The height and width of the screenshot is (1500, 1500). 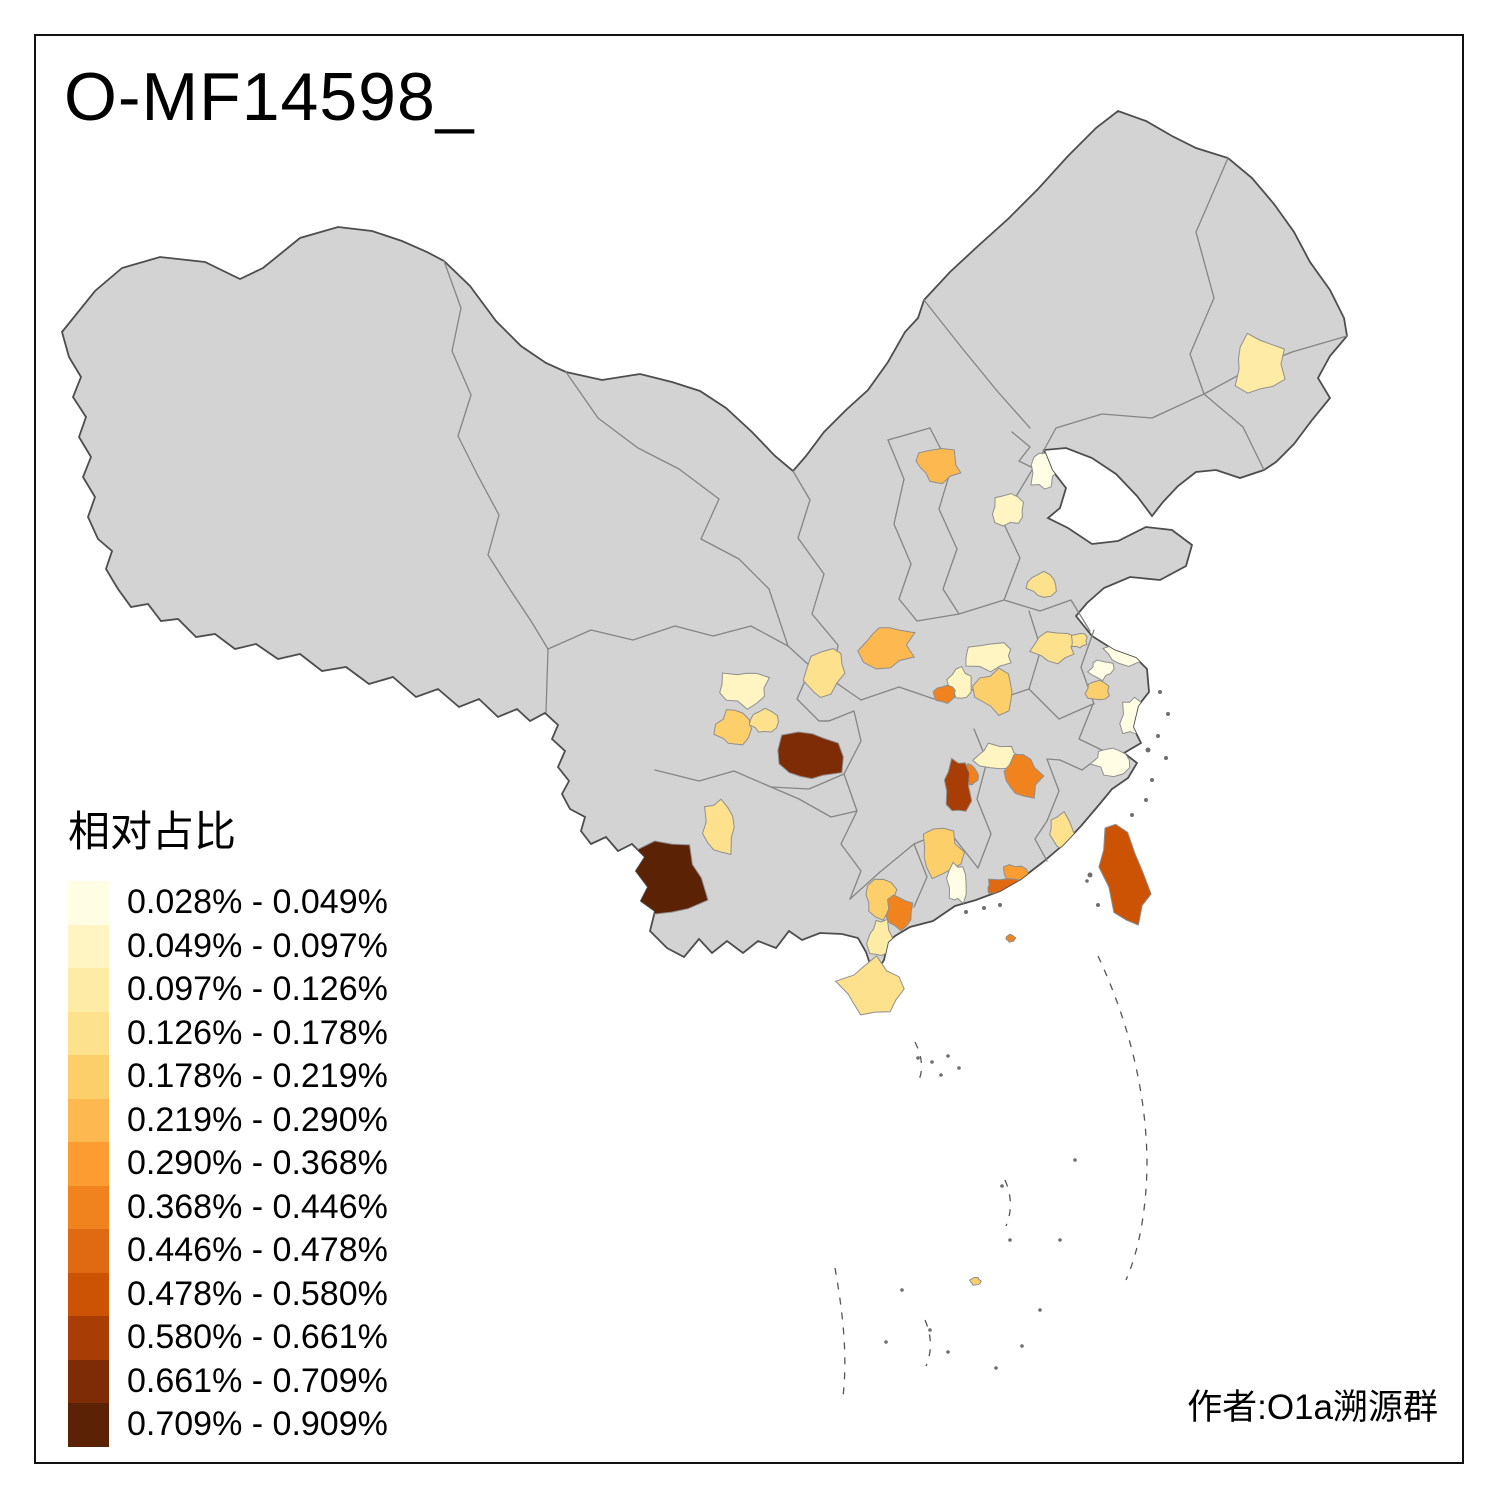 I want to click on legend-row: 0.368% - 0.446%, so click(x=228, y=1207).